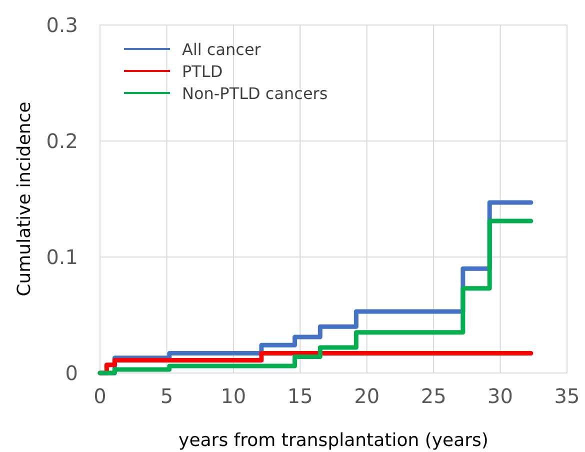 The width and height of the screenshot is (585, 452). I want to click on y-tick-label: 0.3, so click(62, 25).